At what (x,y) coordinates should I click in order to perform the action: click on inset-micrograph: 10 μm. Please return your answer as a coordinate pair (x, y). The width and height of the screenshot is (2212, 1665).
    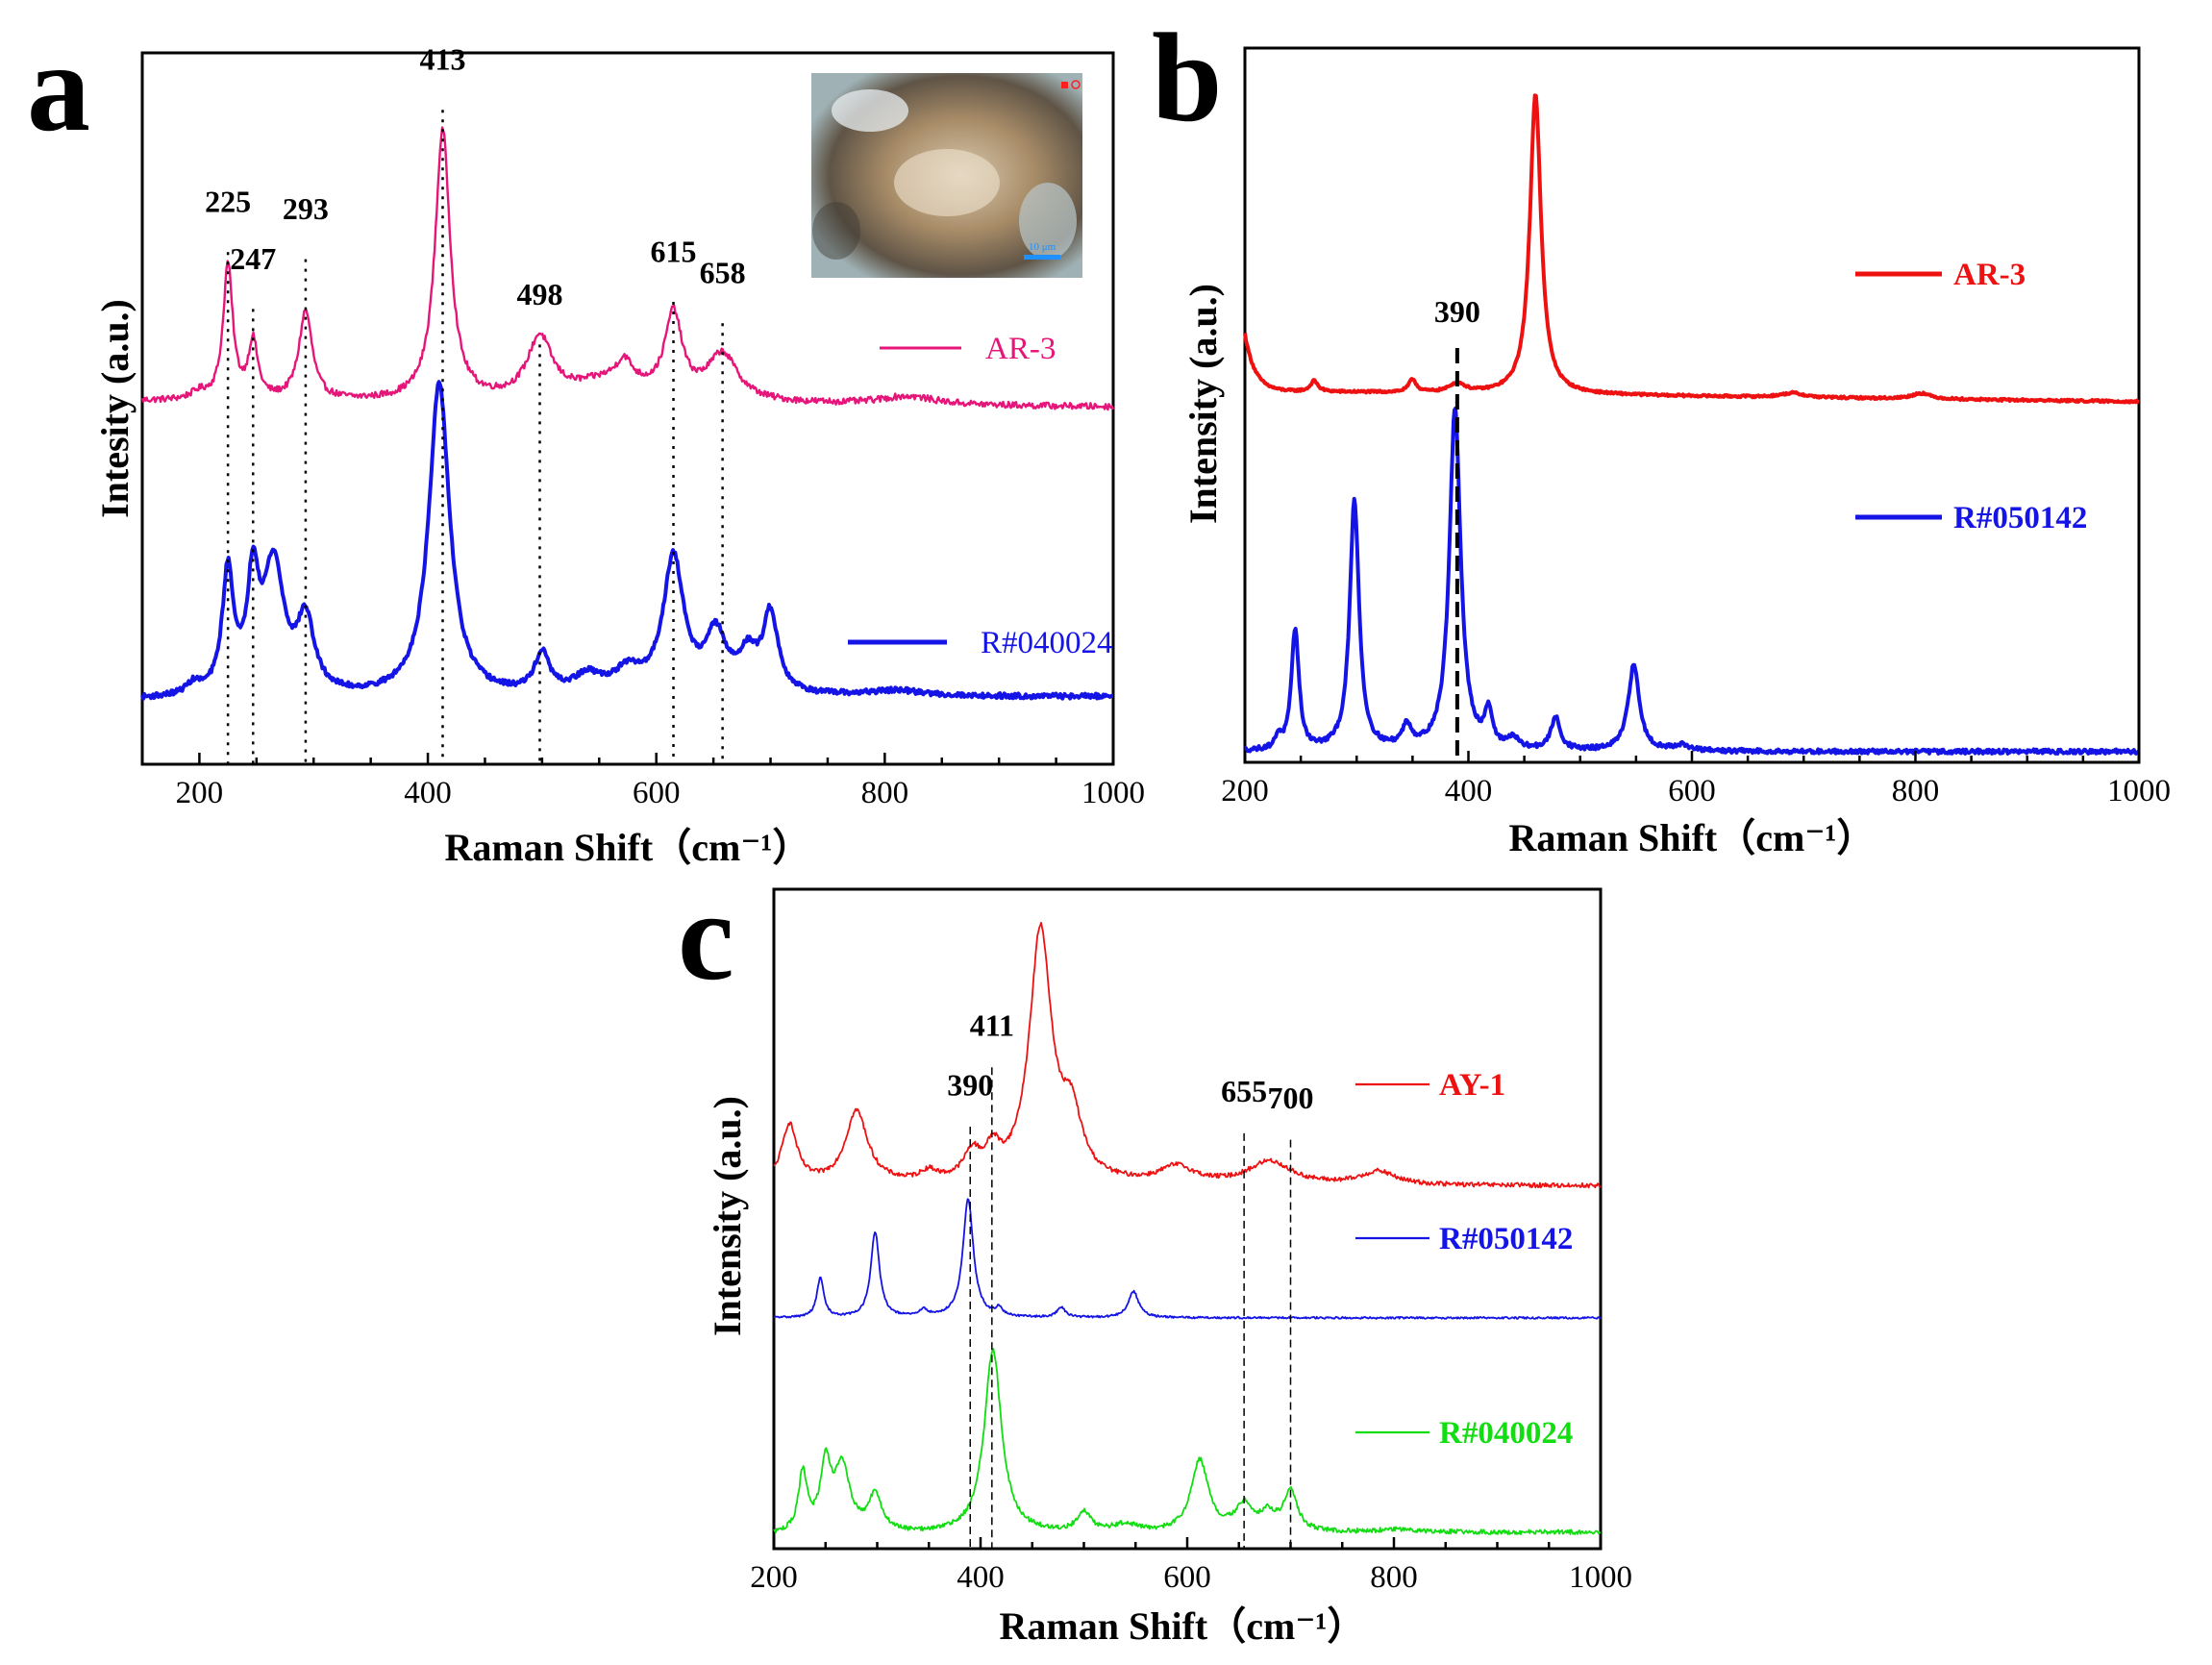
    Looking at the image, I should click on (947, 175).